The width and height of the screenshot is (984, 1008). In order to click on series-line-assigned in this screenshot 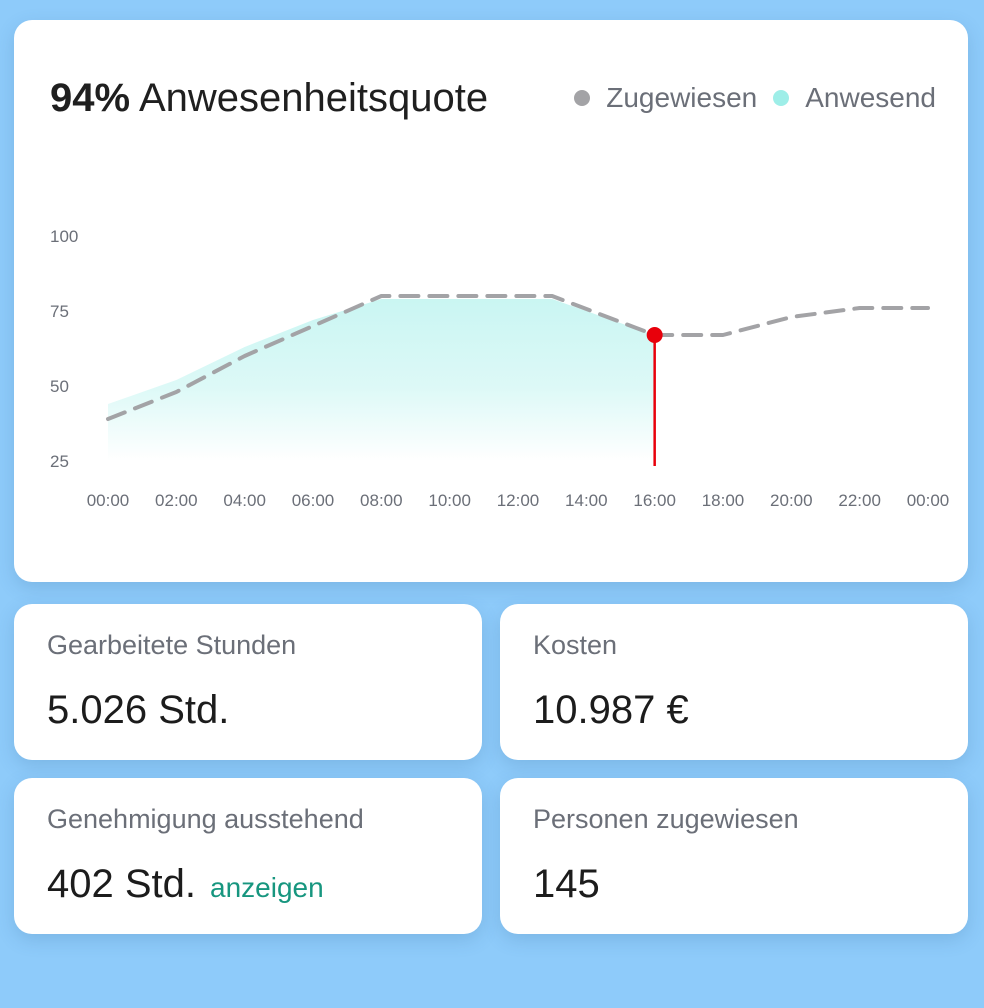, I will do `click(518, 357)`.